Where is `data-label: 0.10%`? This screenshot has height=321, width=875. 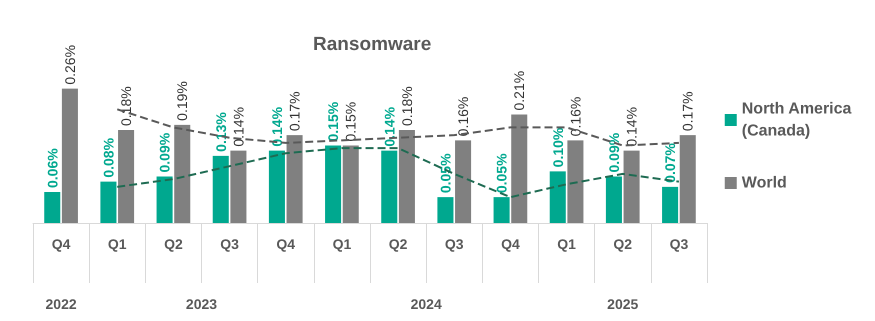 data-label: 0.10% is located at coordinates (558, 147).